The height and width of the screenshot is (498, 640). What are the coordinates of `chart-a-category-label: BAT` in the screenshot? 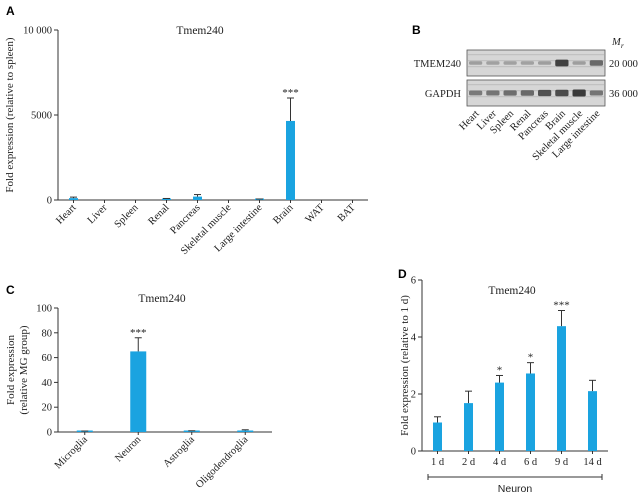 It's located at (347, 213).